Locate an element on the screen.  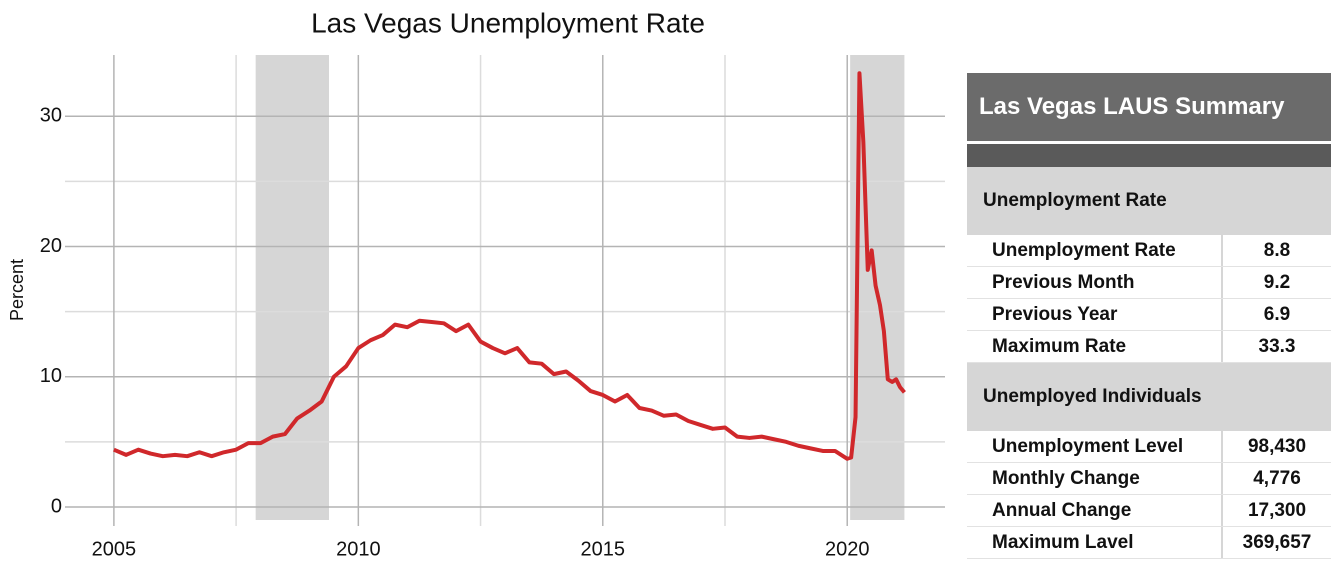
row-label: Annual Change is located at coordinates (1095, 510).